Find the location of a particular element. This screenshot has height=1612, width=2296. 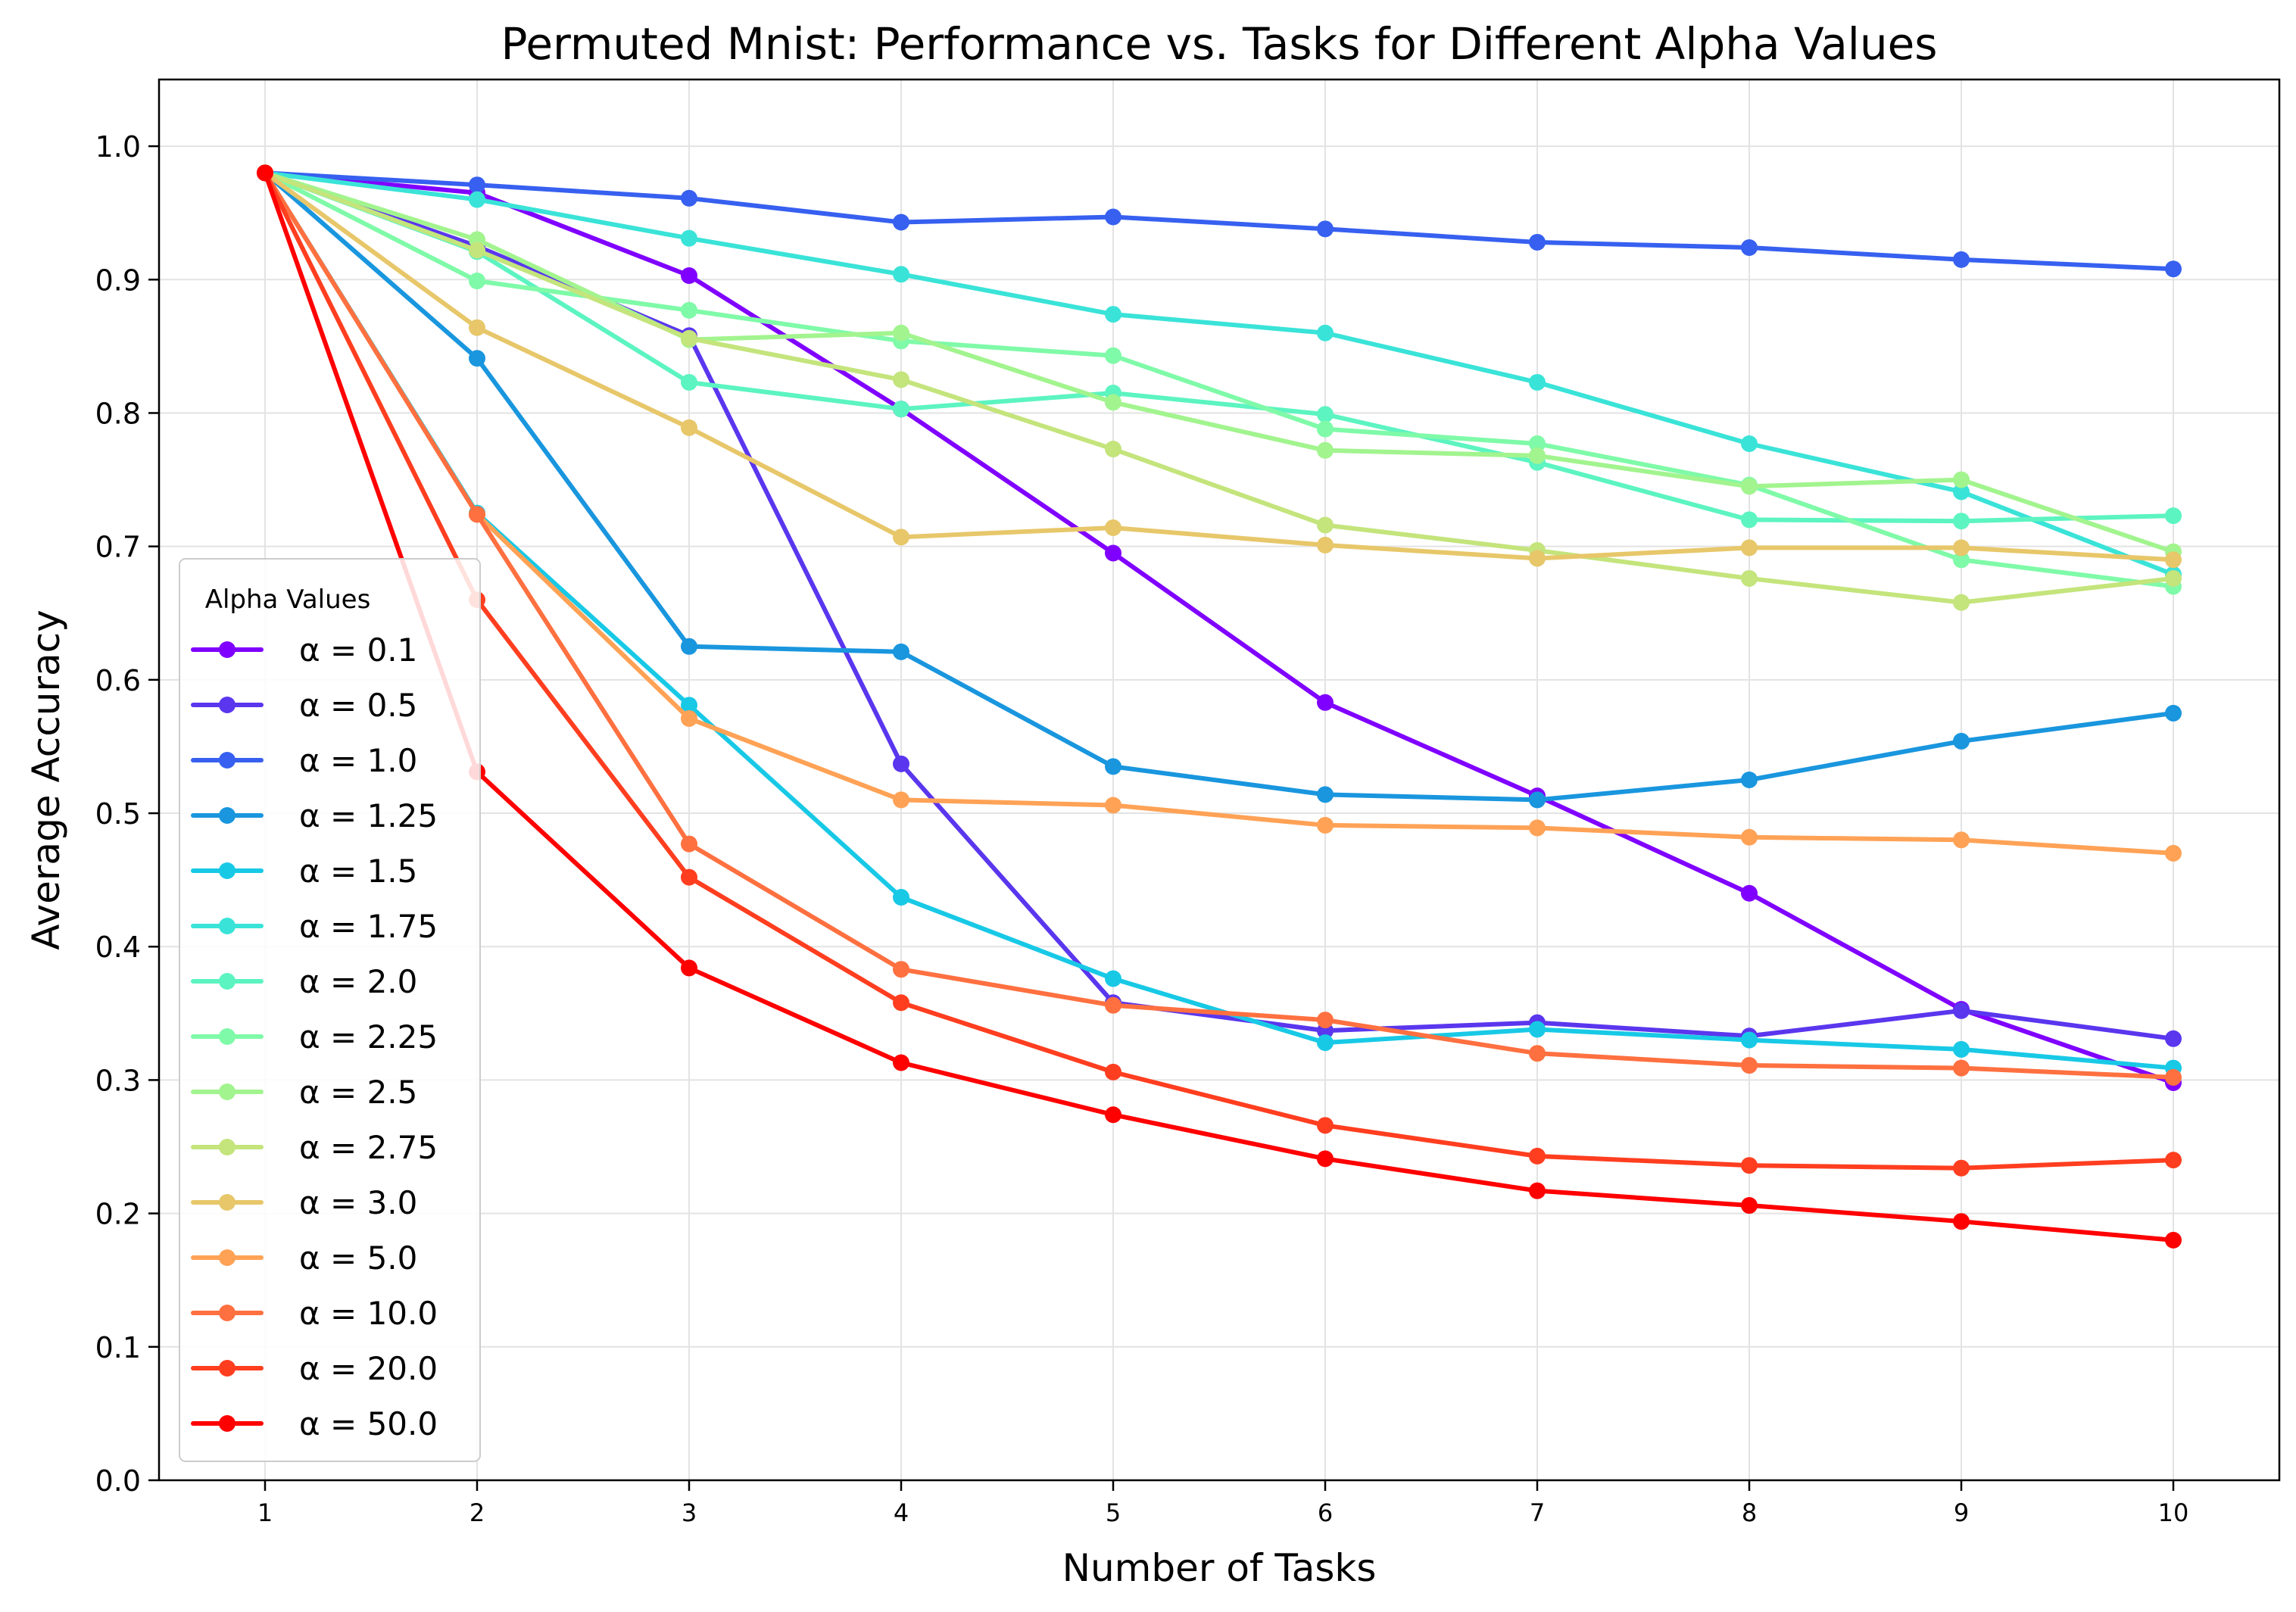

legend-entry: α = 2.75 is located at coordinates (314, 1147).